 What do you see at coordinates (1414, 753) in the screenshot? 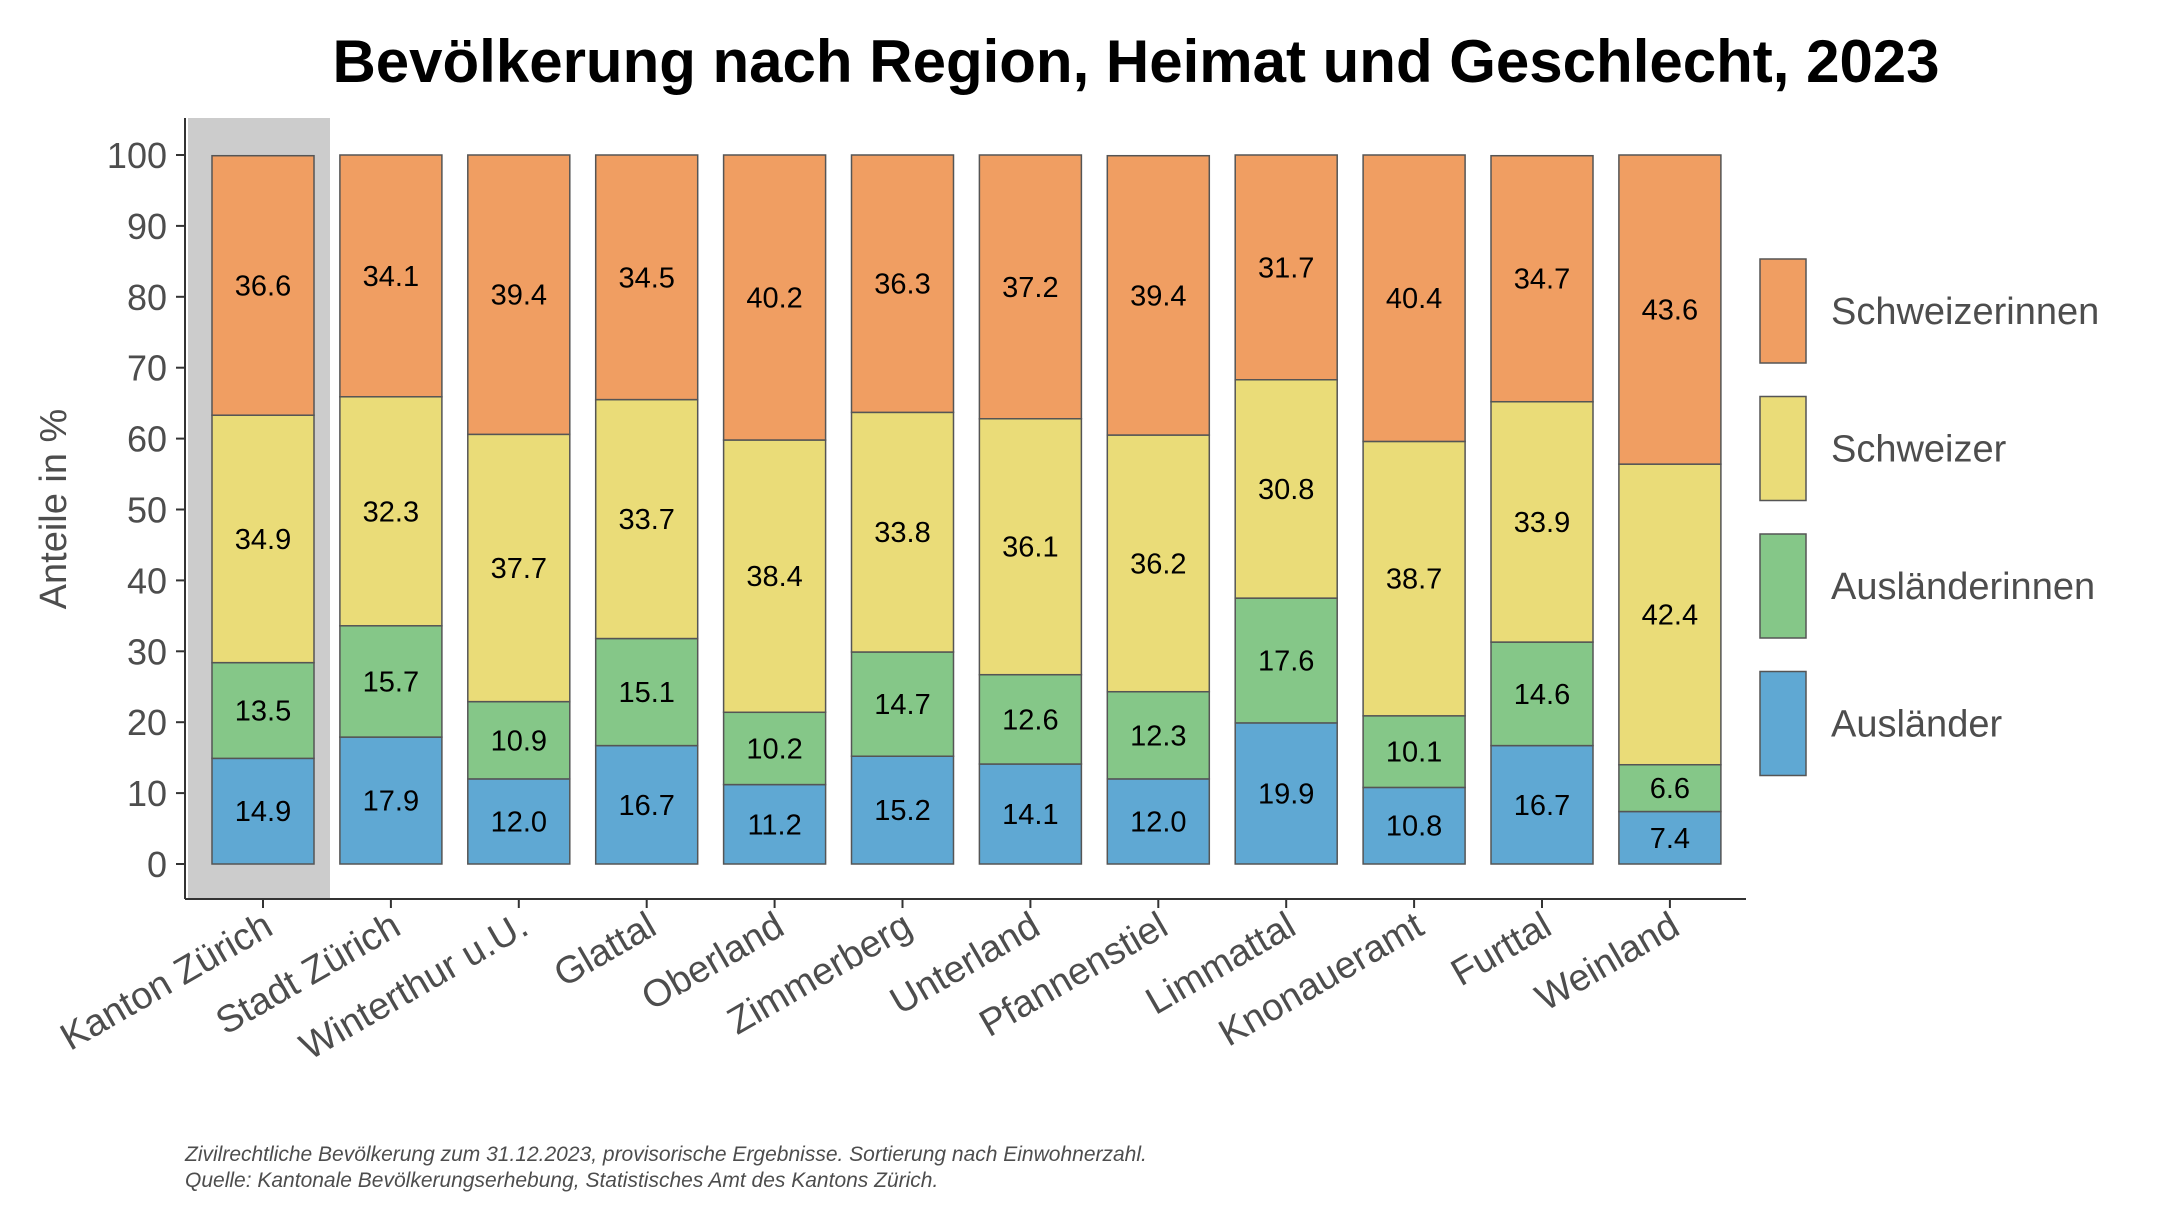
I see `data-label: 10.1` at bounding box center [1414, 753].